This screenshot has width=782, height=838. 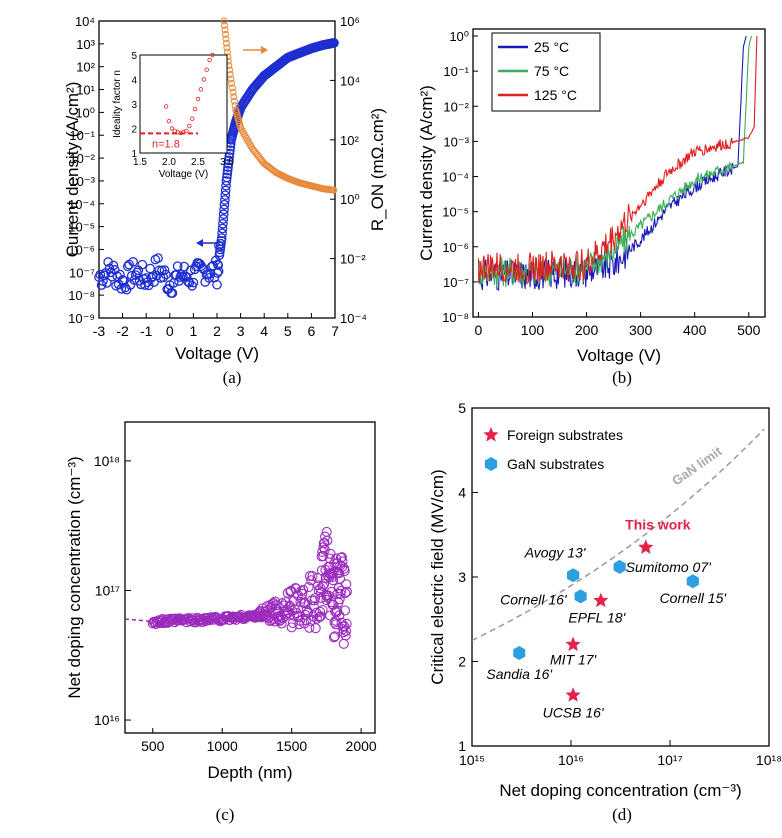 What do you see at coordinates (462, 746) in the screenshot?
I see `panel-d-y-tick-label: 1` at bounding box center [462, 746].